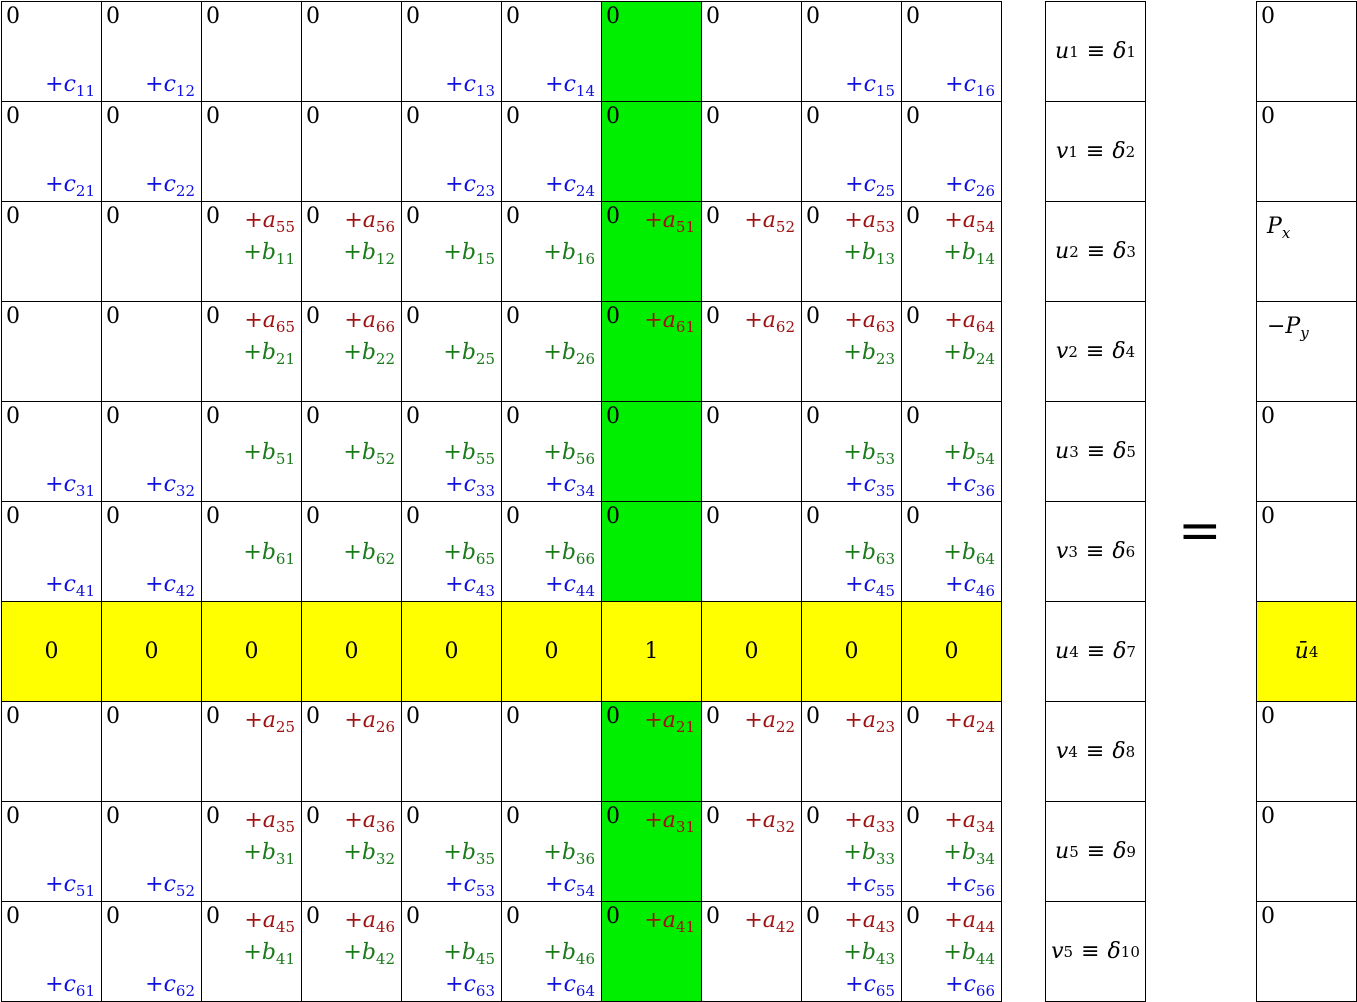 The width and height of the screenshot is (1357, 1002). What do you see at coordinates (551, 851) in the screenshot?
I see `matrix-cell: 0 +b36 +c54` at bounding box center [551, 851].